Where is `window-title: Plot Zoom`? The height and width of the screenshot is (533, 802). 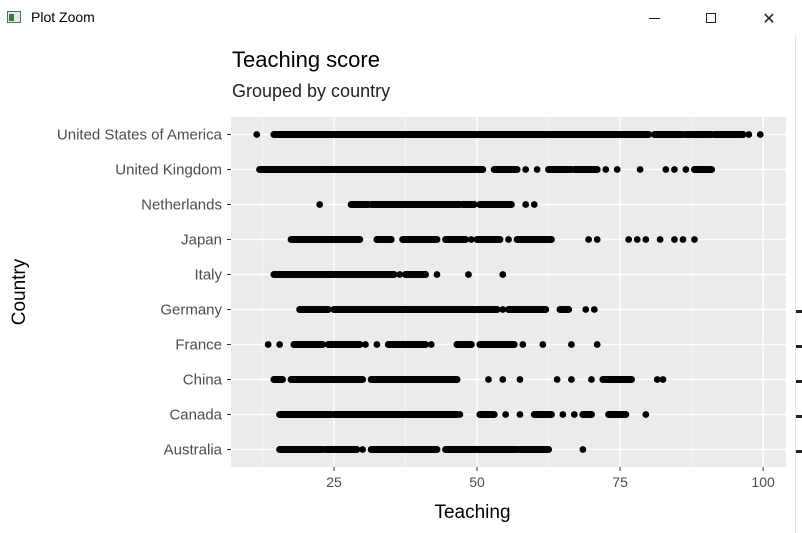 window-title: Plot Zoom is located at coordinates (63, 17).